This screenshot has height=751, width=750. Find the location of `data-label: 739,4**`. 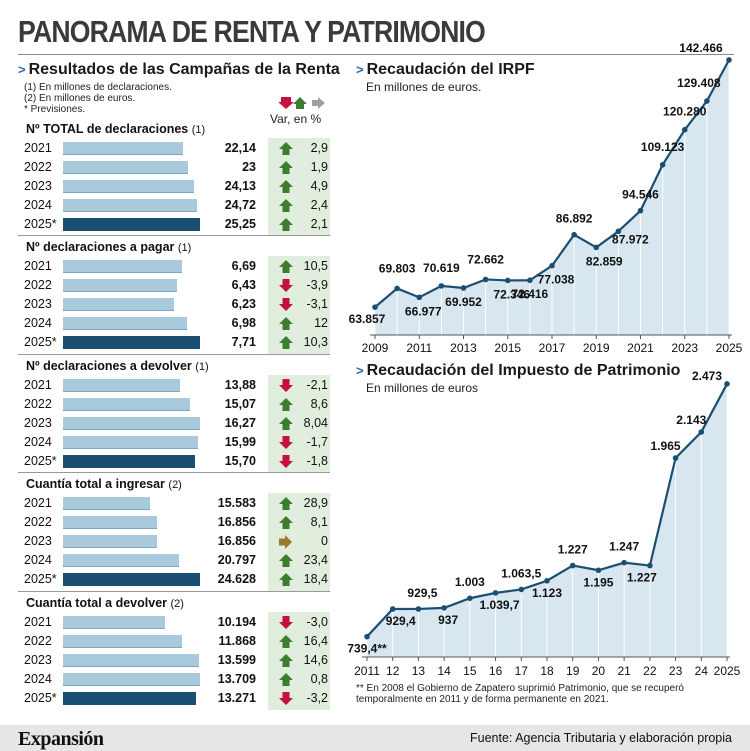

data-label: 739,4** is located at coordinates (367, 649).